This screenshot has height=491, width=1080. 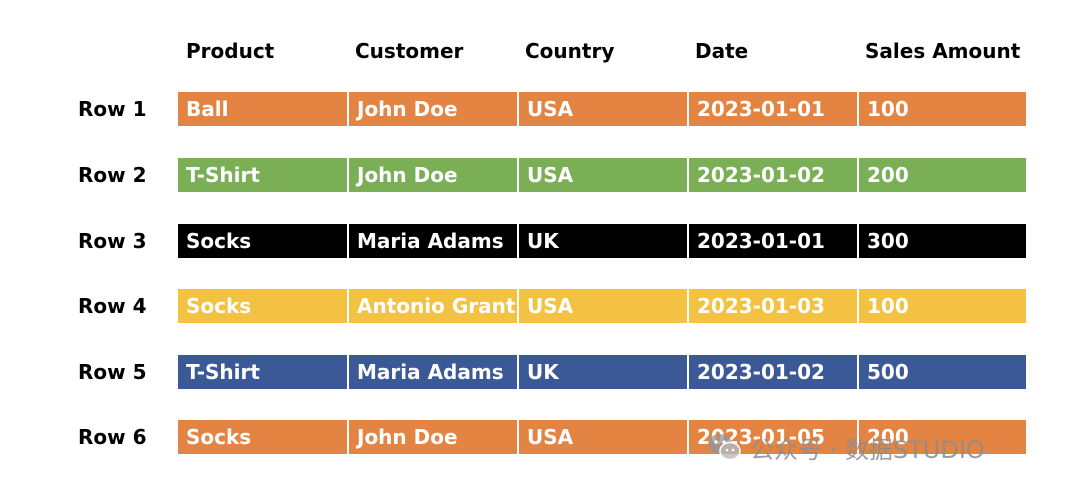 I want to click on header-sales-amount: Sales Amount, so click(x=943, y=51).